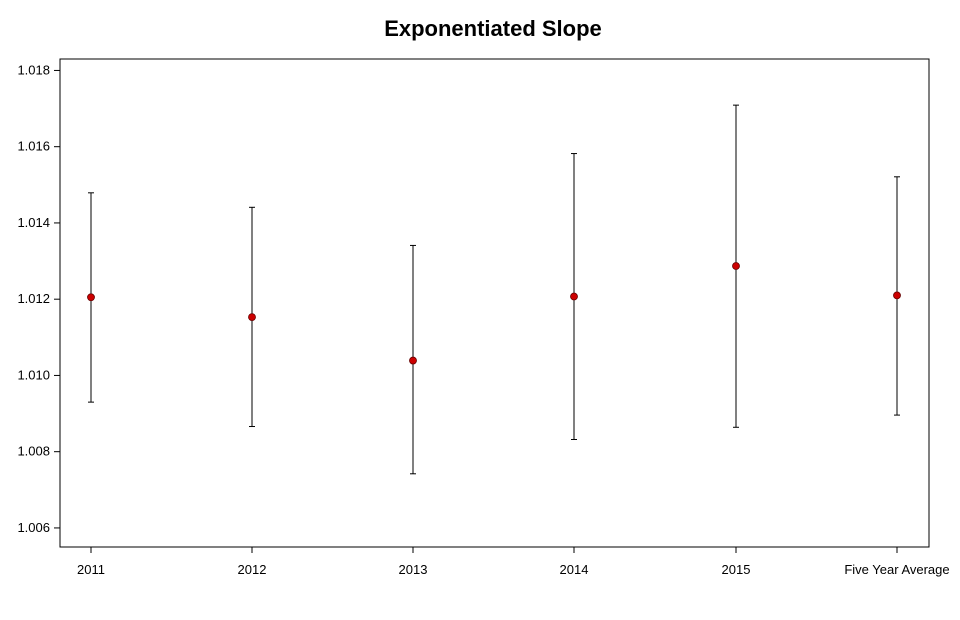 This screenshot has width=960, height=620. What do you see at coordinates (252, 569) in the screenshot?
I see `x-tick-label: 2012` at bounding box center [252, 569].